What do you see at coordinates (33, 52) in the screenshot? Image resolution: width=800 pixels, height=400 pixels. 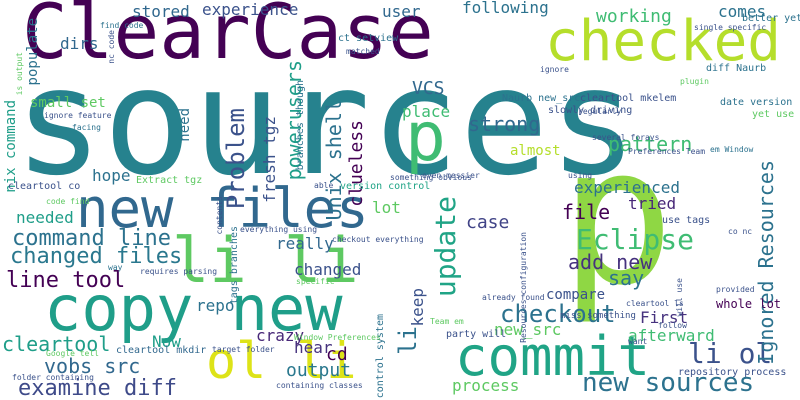 I see `word-populate: populate` at bounding box center [33, 52].